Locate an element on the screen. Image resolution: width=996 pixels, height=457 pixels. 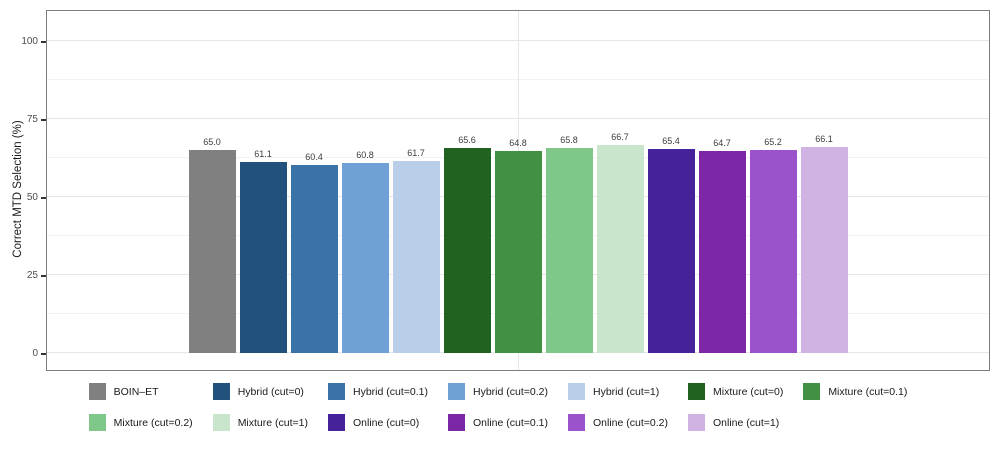
bar-hybrid-cut-0.1-: 60.4 is located at coordinates (314, 252).